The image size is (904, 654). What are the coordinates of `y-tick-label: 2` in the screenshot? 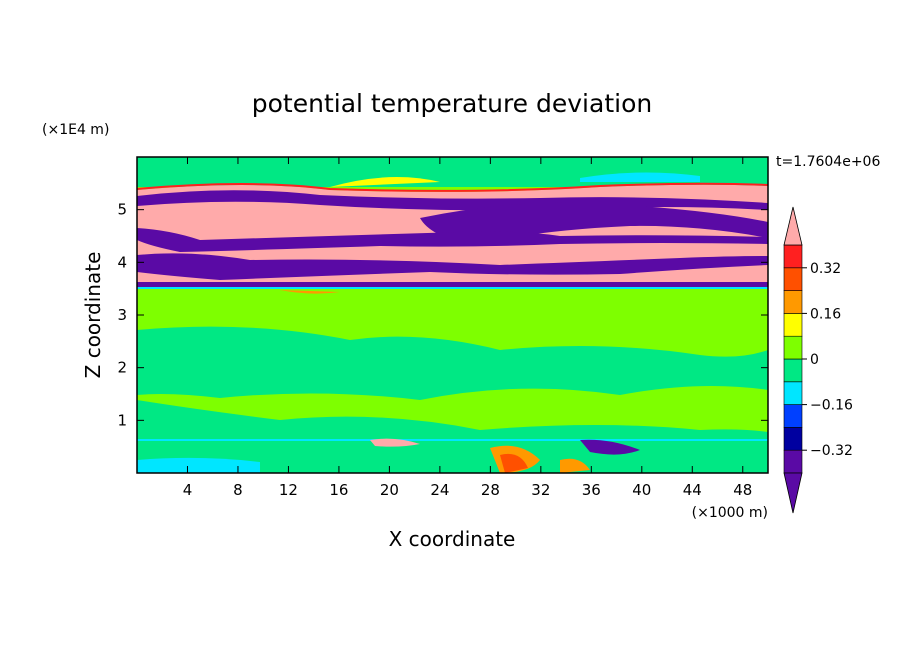 It's located at (122, 368).